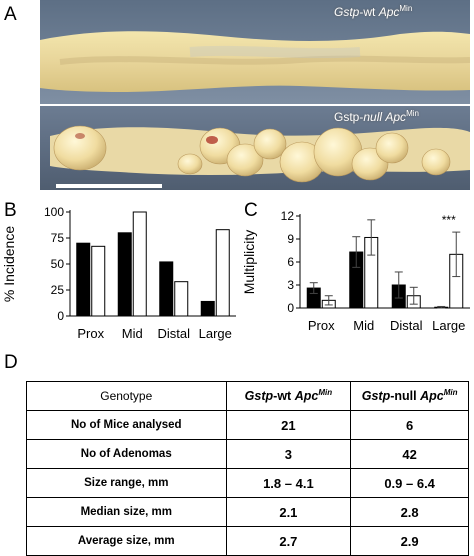  I want to click on table-row: No of Adenomas 3 42, so click(247, 454).